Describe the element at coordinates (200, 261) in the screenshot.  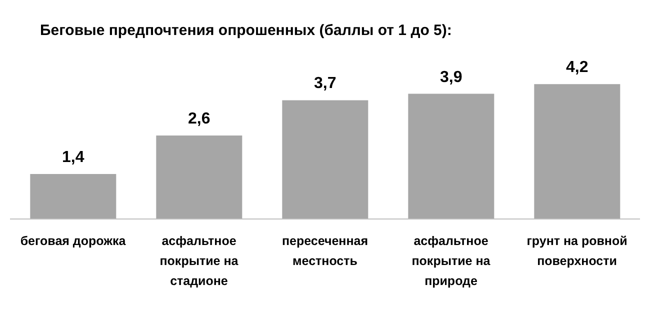
I see `x-tick-label: асфальтное покрытие на стадионе` at that location.